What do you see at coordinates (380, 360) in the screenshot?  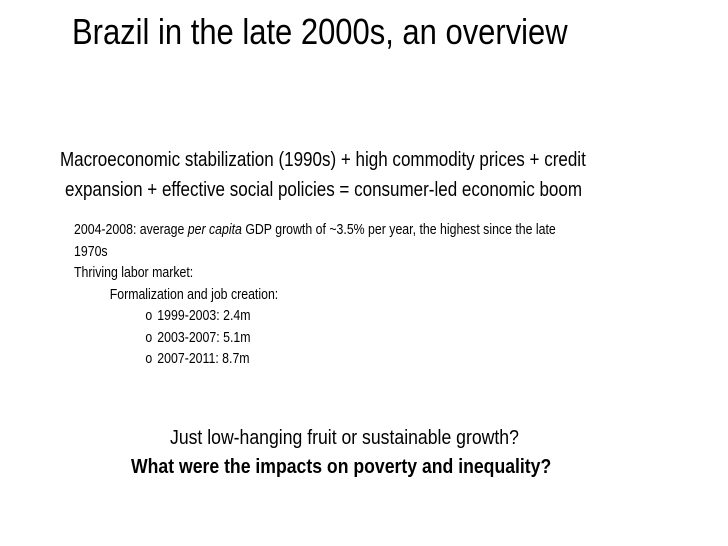 I see `job-creation-item: o 2007-2011: 8.7m` at bounding box center [380, 360].